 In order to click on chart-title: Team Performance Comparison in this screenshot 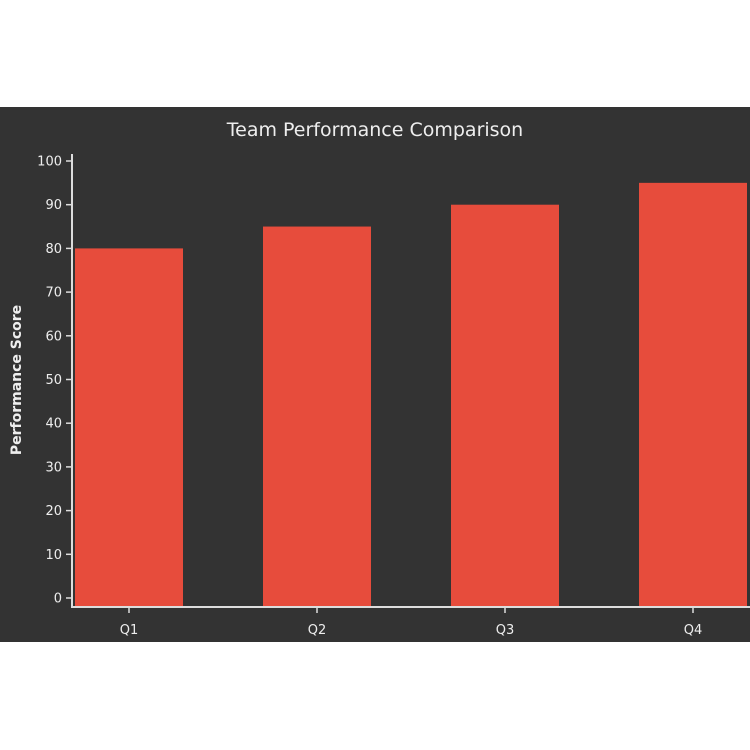, I will do `click(374, 130)`.